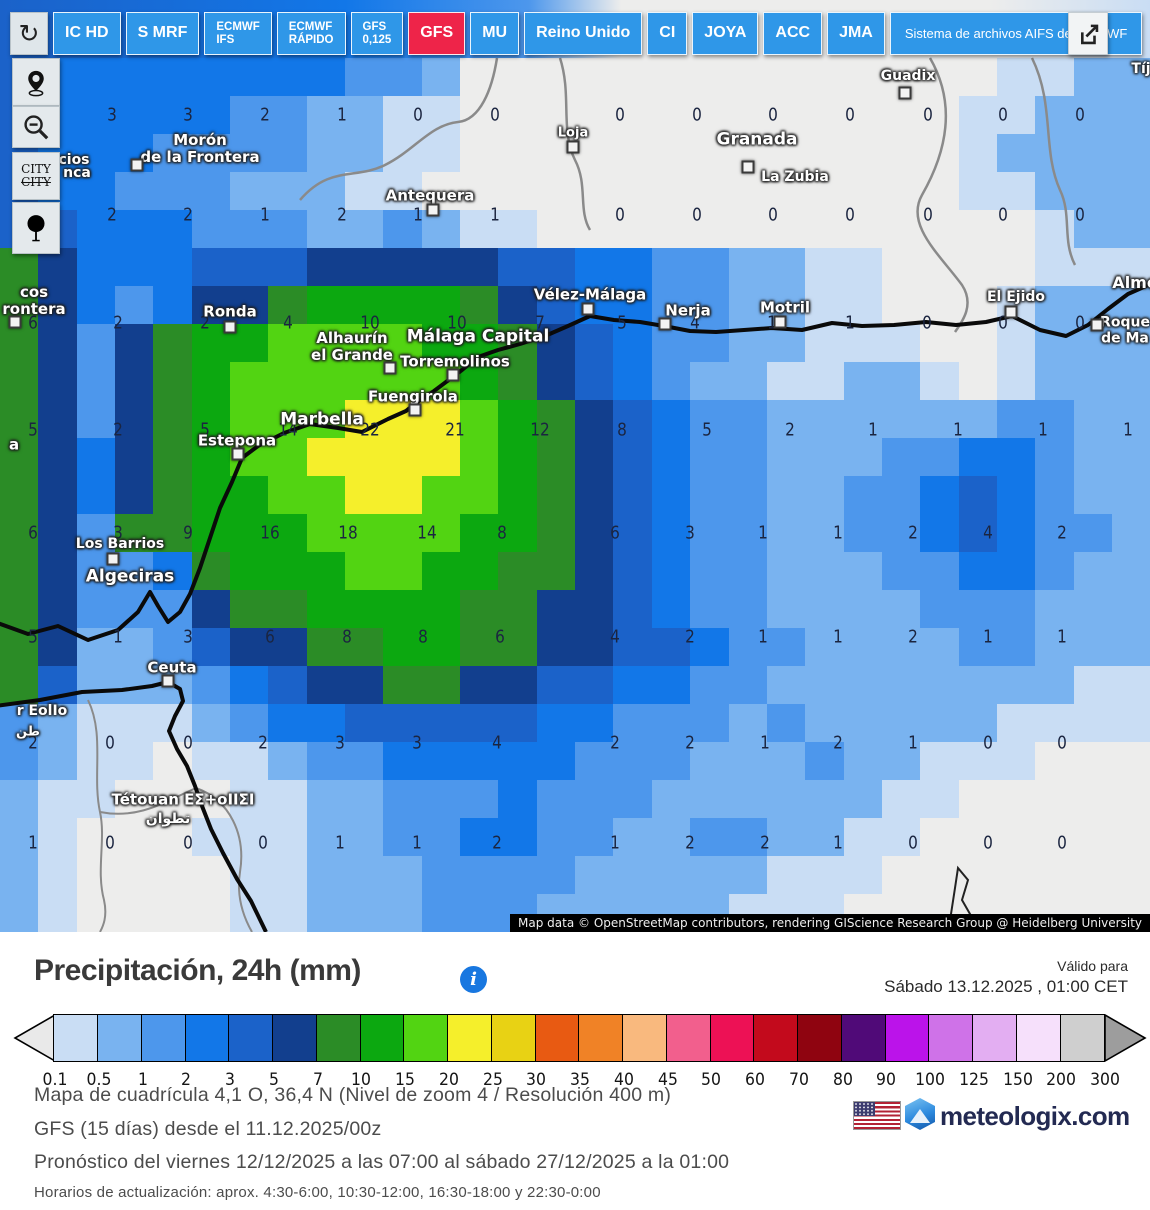 This screenshot has height=1210, width=1150. What do you see at coordinates (34, 1038) in the screenshot?
I see `legend-left-arrow` at bounding box center [34, 1038].